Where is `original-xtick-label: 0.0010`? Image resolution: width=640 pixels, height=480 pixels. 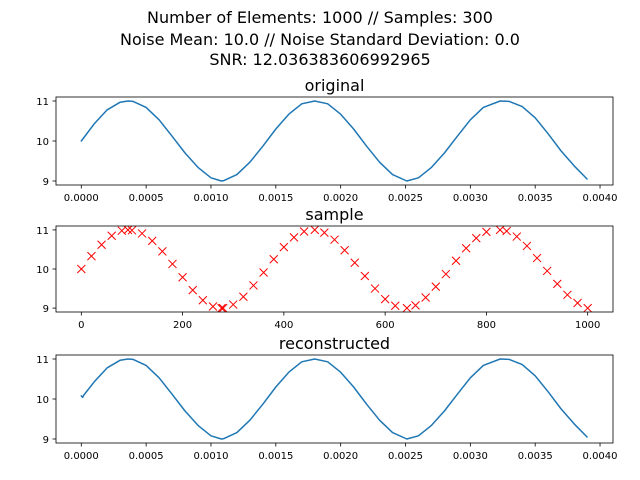
original-xtick-label: 0.0010 is located at coordinates (210, 198).